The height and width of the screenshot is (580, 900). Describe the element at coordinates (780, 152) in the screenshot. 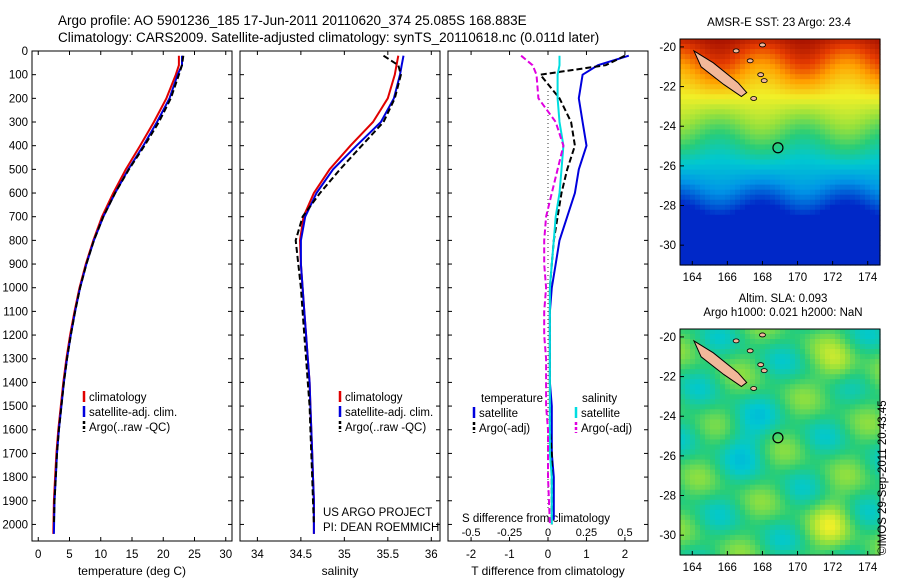

I see `map_sst-map-frame` at that location.